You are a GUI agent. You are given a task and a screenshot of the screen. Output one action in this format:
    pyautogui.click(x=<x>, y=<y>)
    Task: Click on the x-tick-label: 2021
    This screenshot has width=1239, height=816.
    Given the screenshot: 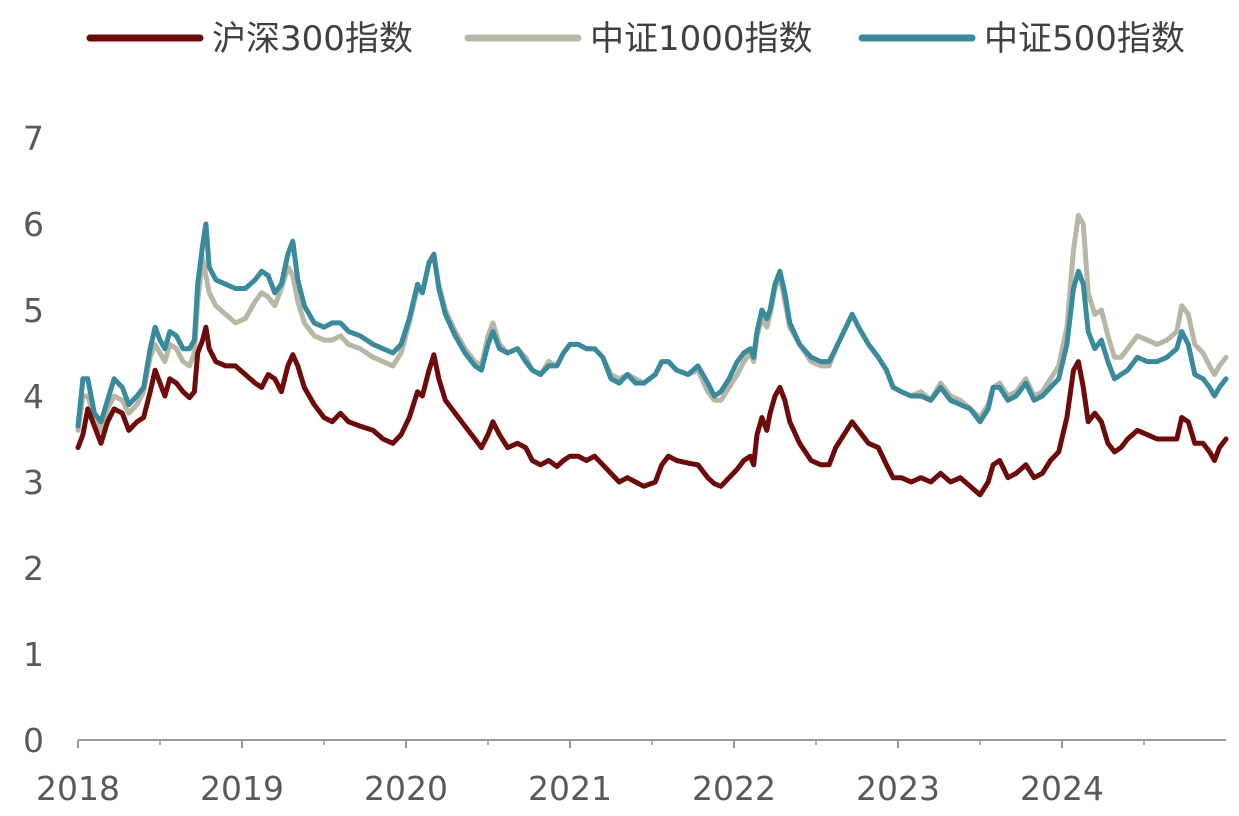 What is the action you would take?
    pyautogui.click(x=570, y=788)
    